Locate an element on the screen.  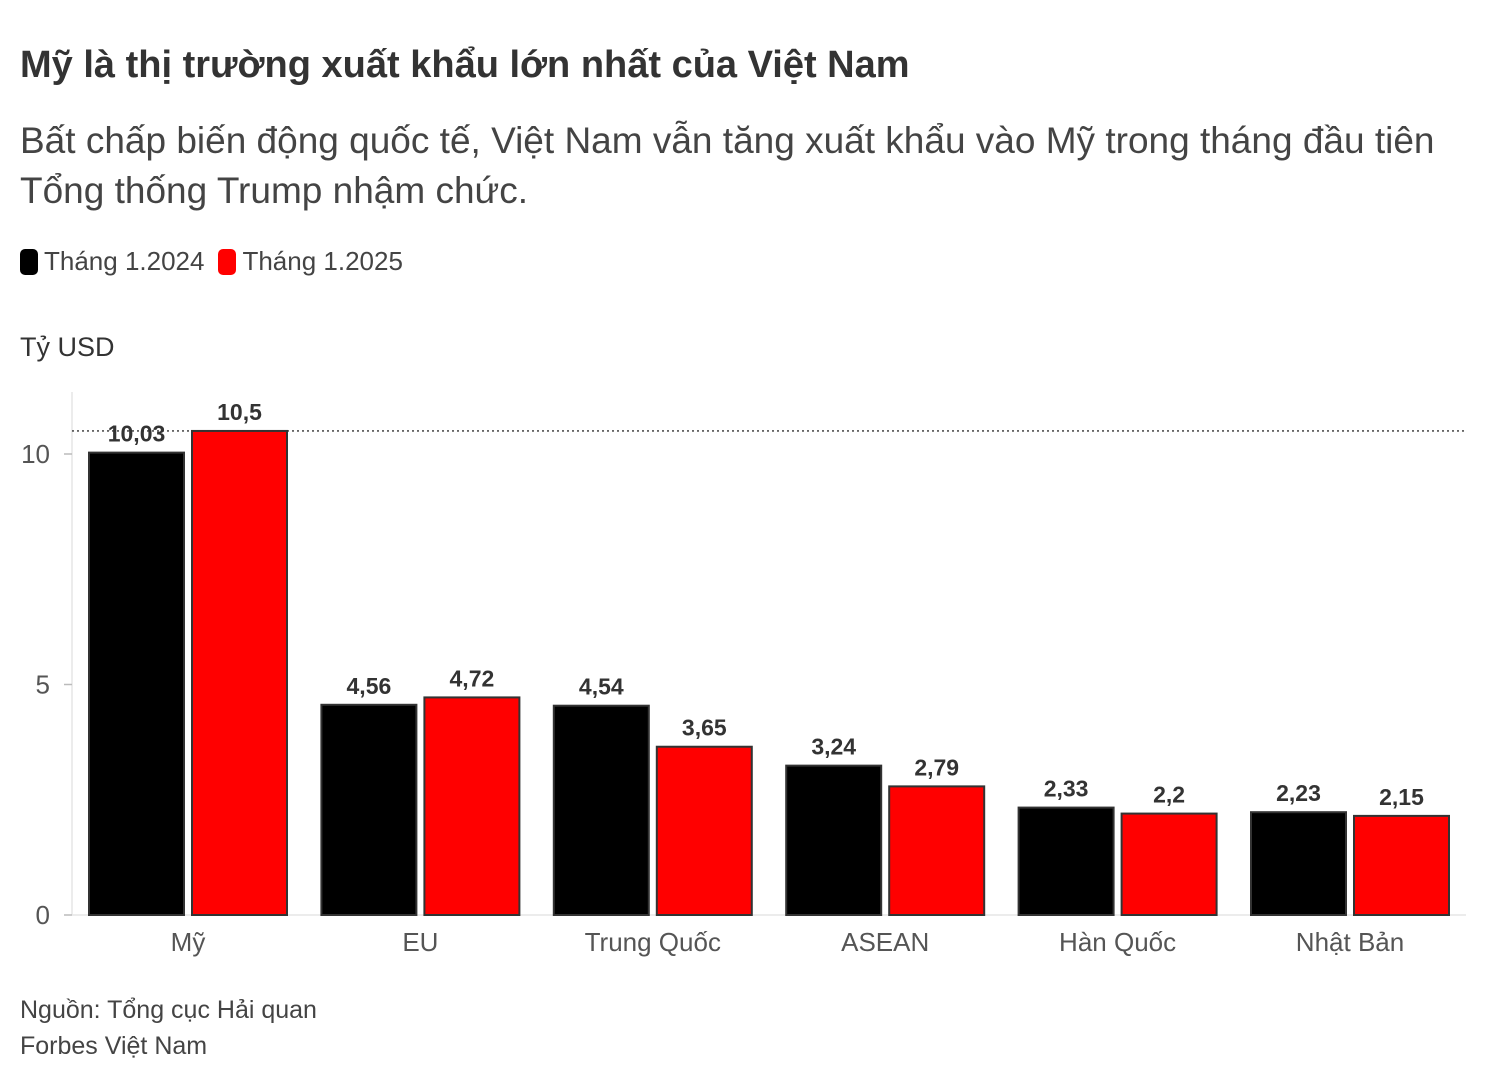
x-tick-label: ASEAN is located at coordinates (885, 942).